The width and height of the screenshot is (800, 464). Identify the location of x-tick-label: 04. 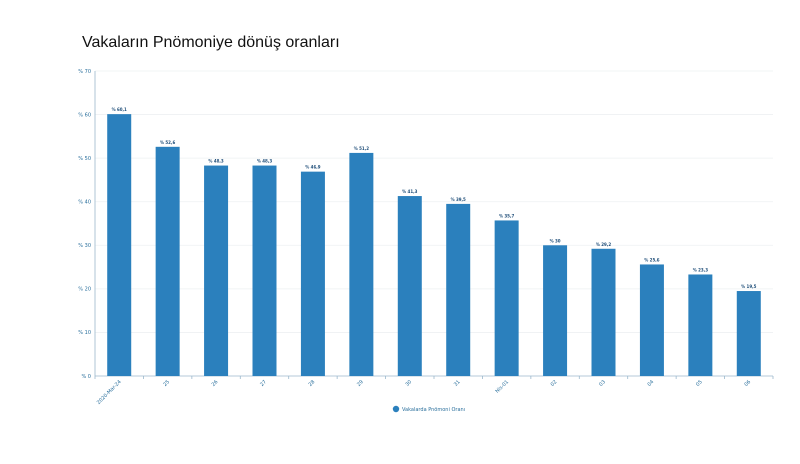
(651, 383).